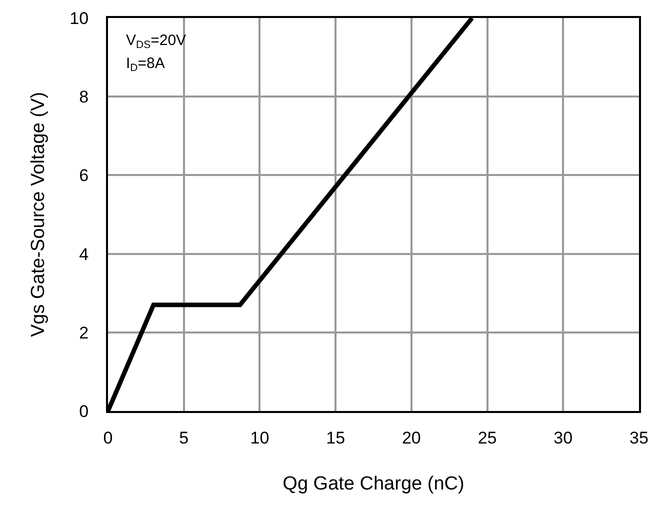 The image size is (651, 521). What do you see at coordinates (84, 332) in the screenshot?
I see `y-tick-label: 2` at bounding box center [84, 332].